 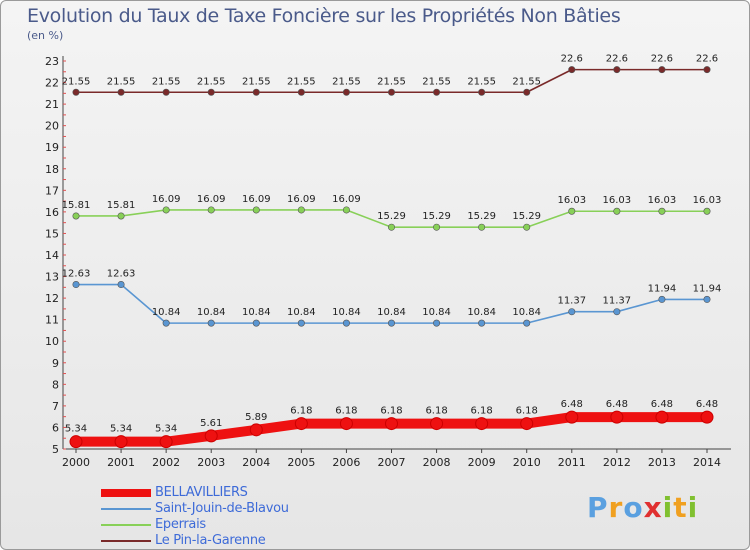 What do you see at coordinates (256, 417) in the screenshot?
I see `data-label: 5.89` at bounding box center [256, 417].